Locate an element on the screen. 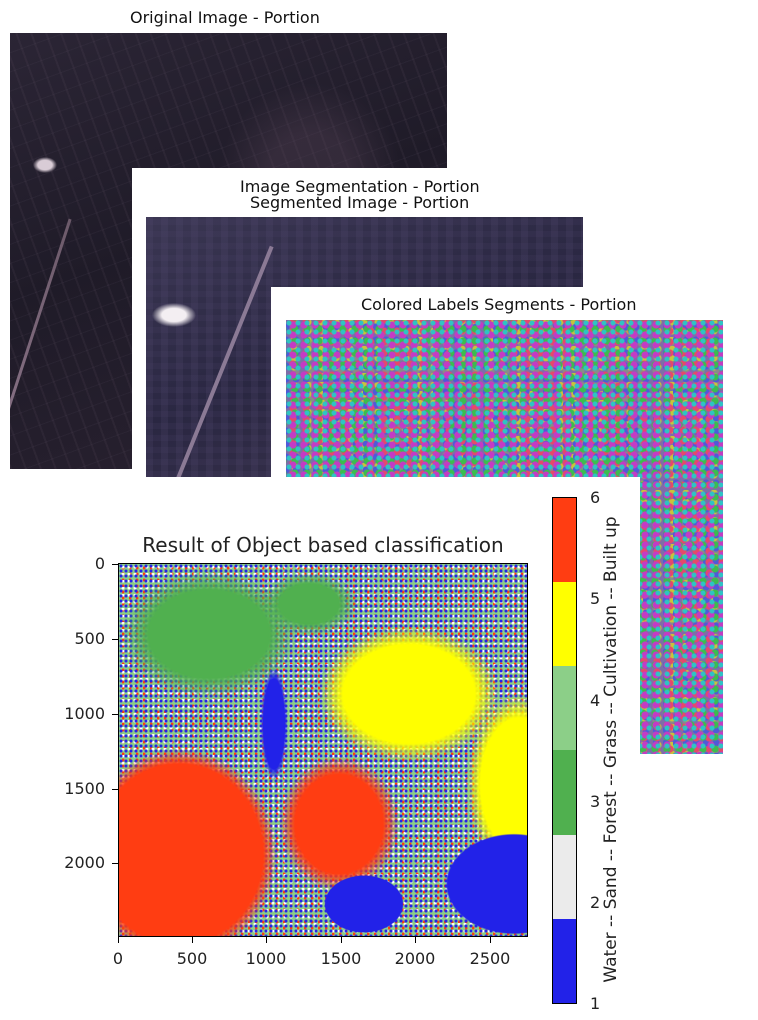 The height and width of the screenshot is (1020, 758). colorbar-segment-built-up is located at coordinates (564, 540).